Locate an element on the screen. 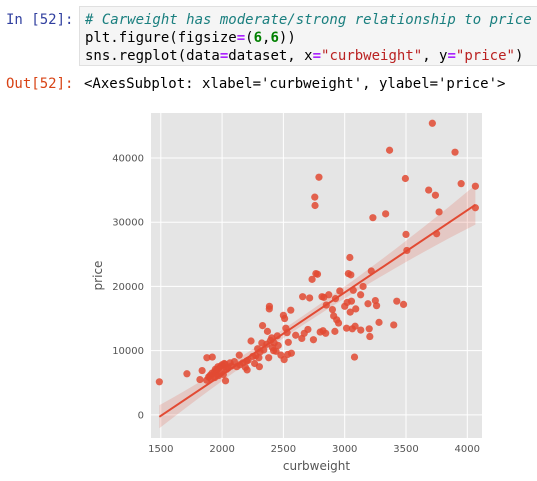 The image size is (537, 481). code-token: plt.figure(figsize is located at coordinates (161, 38).